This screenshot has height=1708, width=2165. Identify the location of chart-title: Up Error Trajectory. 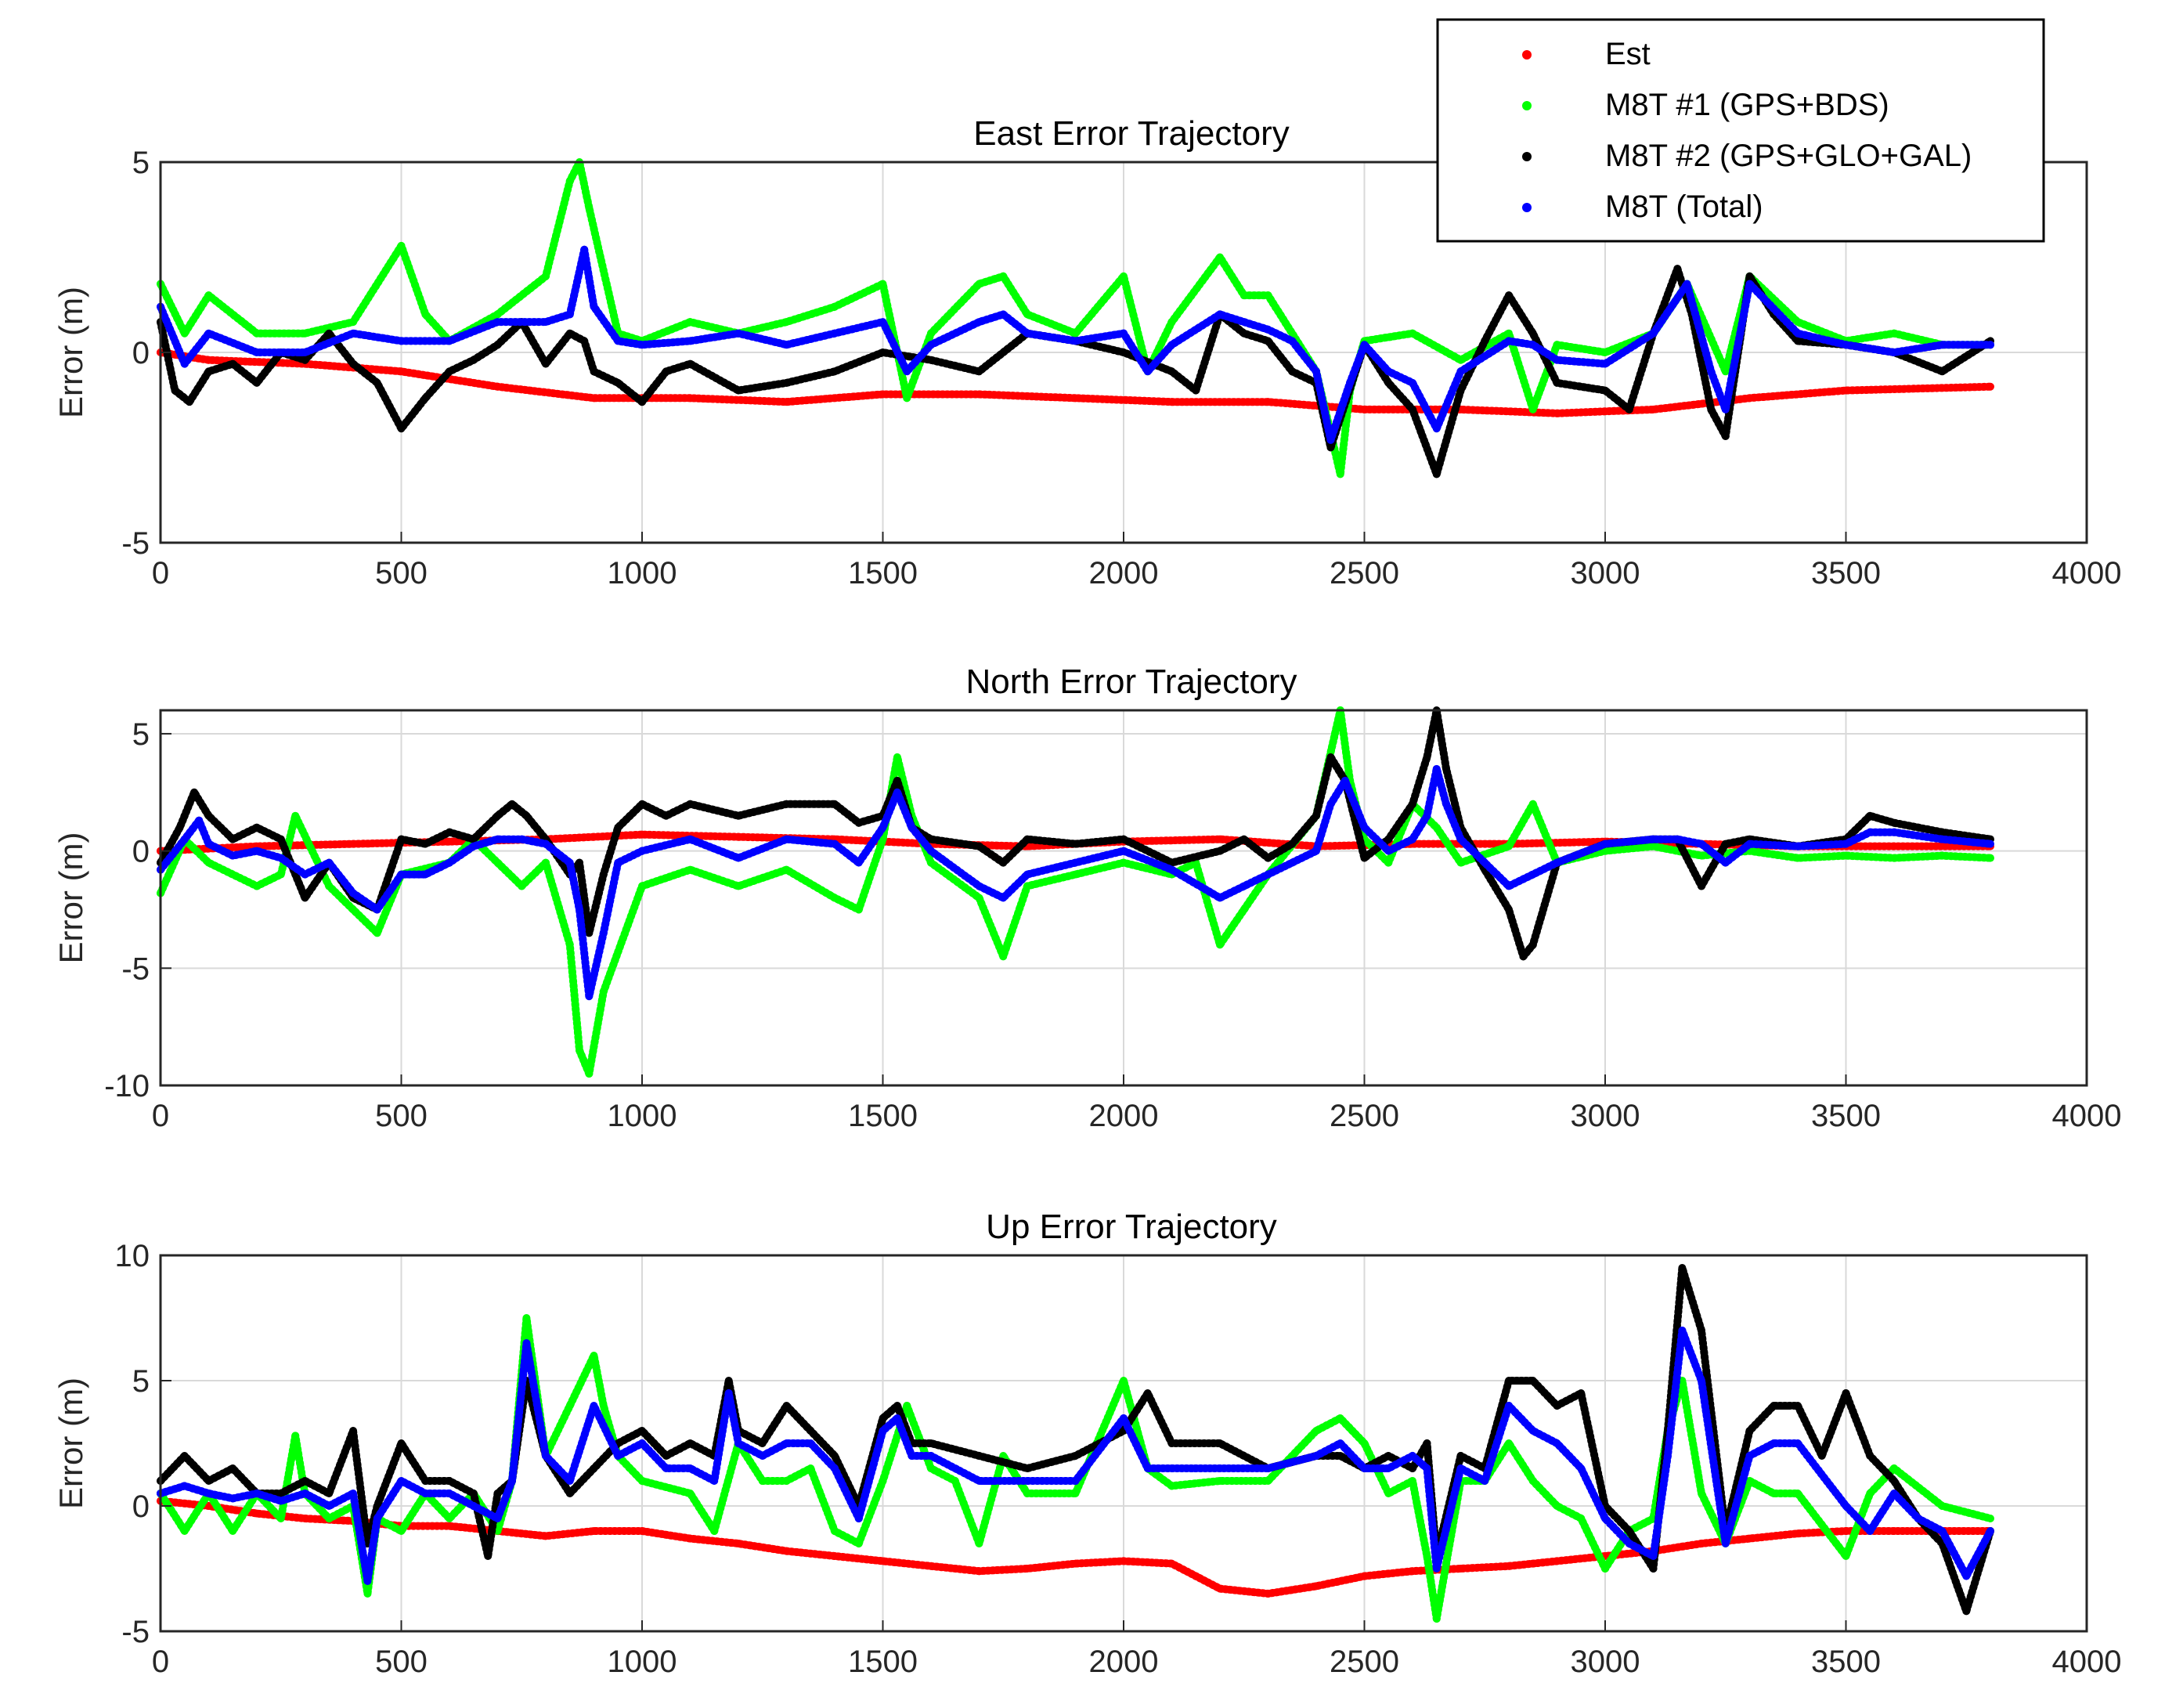
(1131, 1227).